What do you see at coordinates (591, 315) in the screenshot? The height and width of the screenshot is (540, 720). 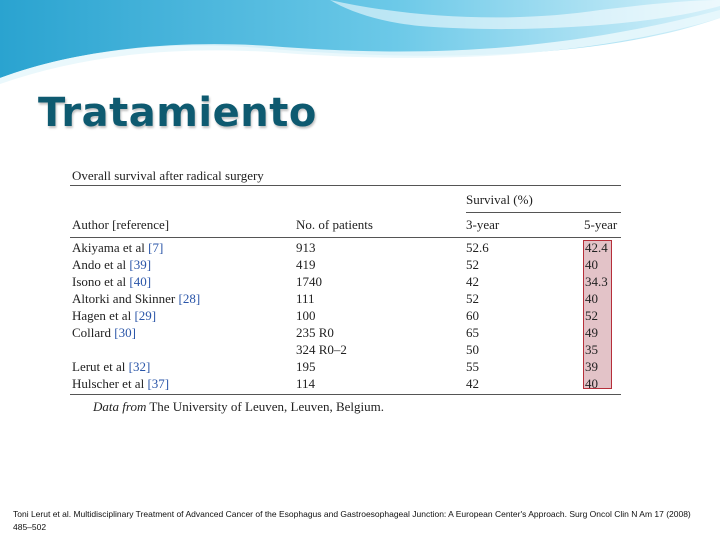 I see `row-5-year: 52` at bounding box center [591, 315].